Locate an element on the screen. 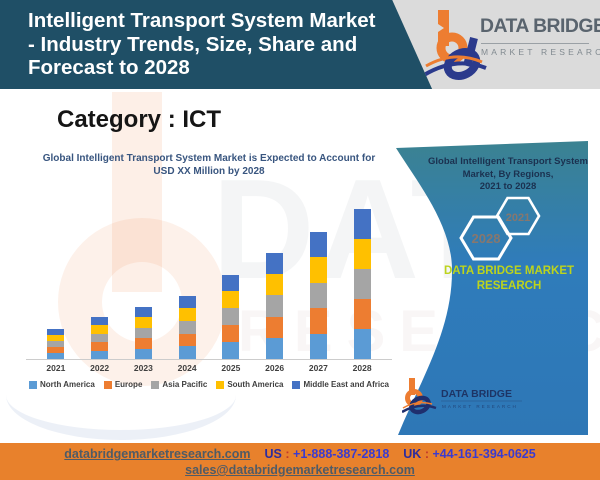 The width and height of the screenshot is (600, 480). brand-tagline: MARKET RESEARCH is located at coordinates (540, 52).